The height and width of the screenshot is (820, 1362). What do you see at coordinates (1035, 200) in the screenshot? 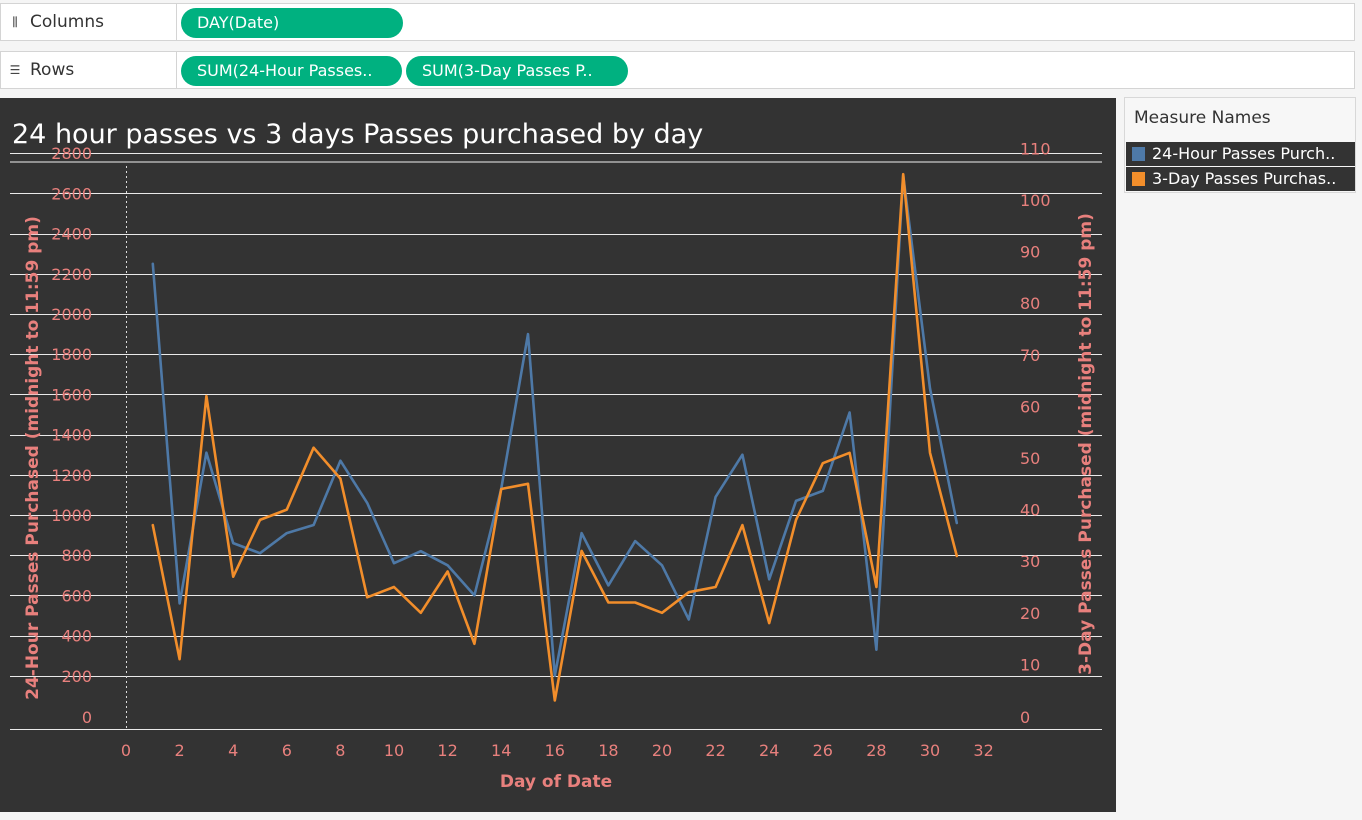
I see `y-right-tick-label: 100` at bounding box center [1035, 200].